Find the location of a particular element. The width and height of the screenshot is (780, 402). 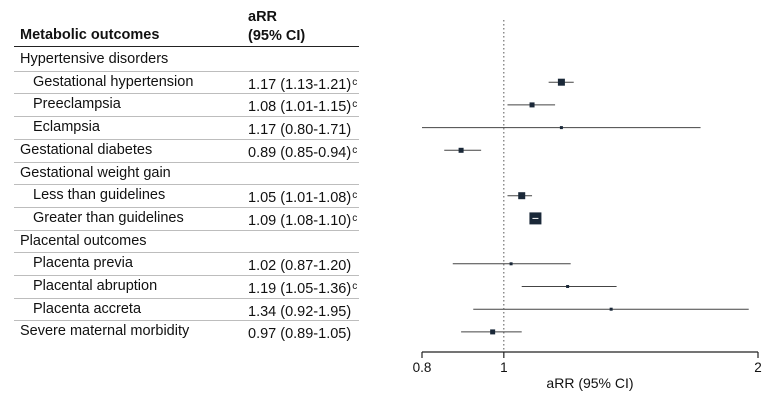

table-row: Hypertensive disorders is located at coordinates (190, 59).